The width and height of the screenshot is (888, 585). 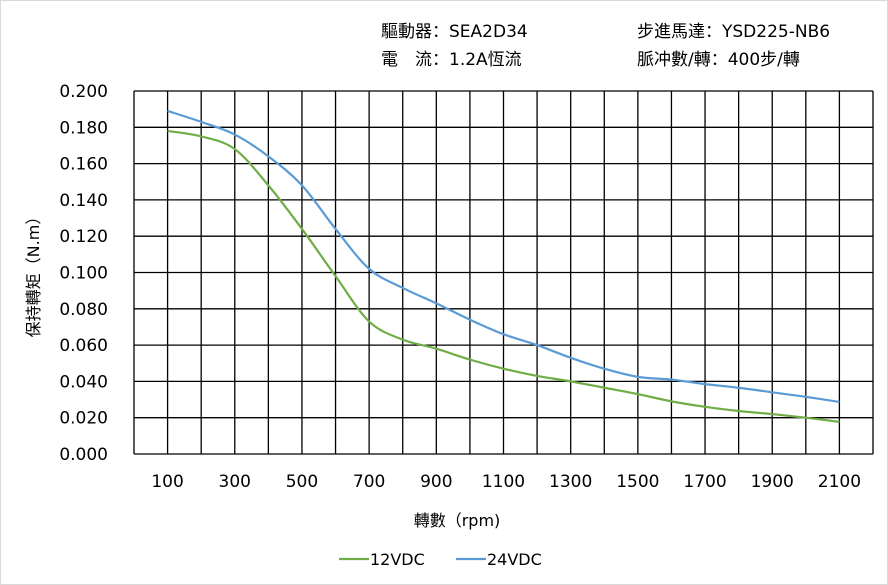 I want to click on x-tick-label: 1900, so click(x=772, y=482).